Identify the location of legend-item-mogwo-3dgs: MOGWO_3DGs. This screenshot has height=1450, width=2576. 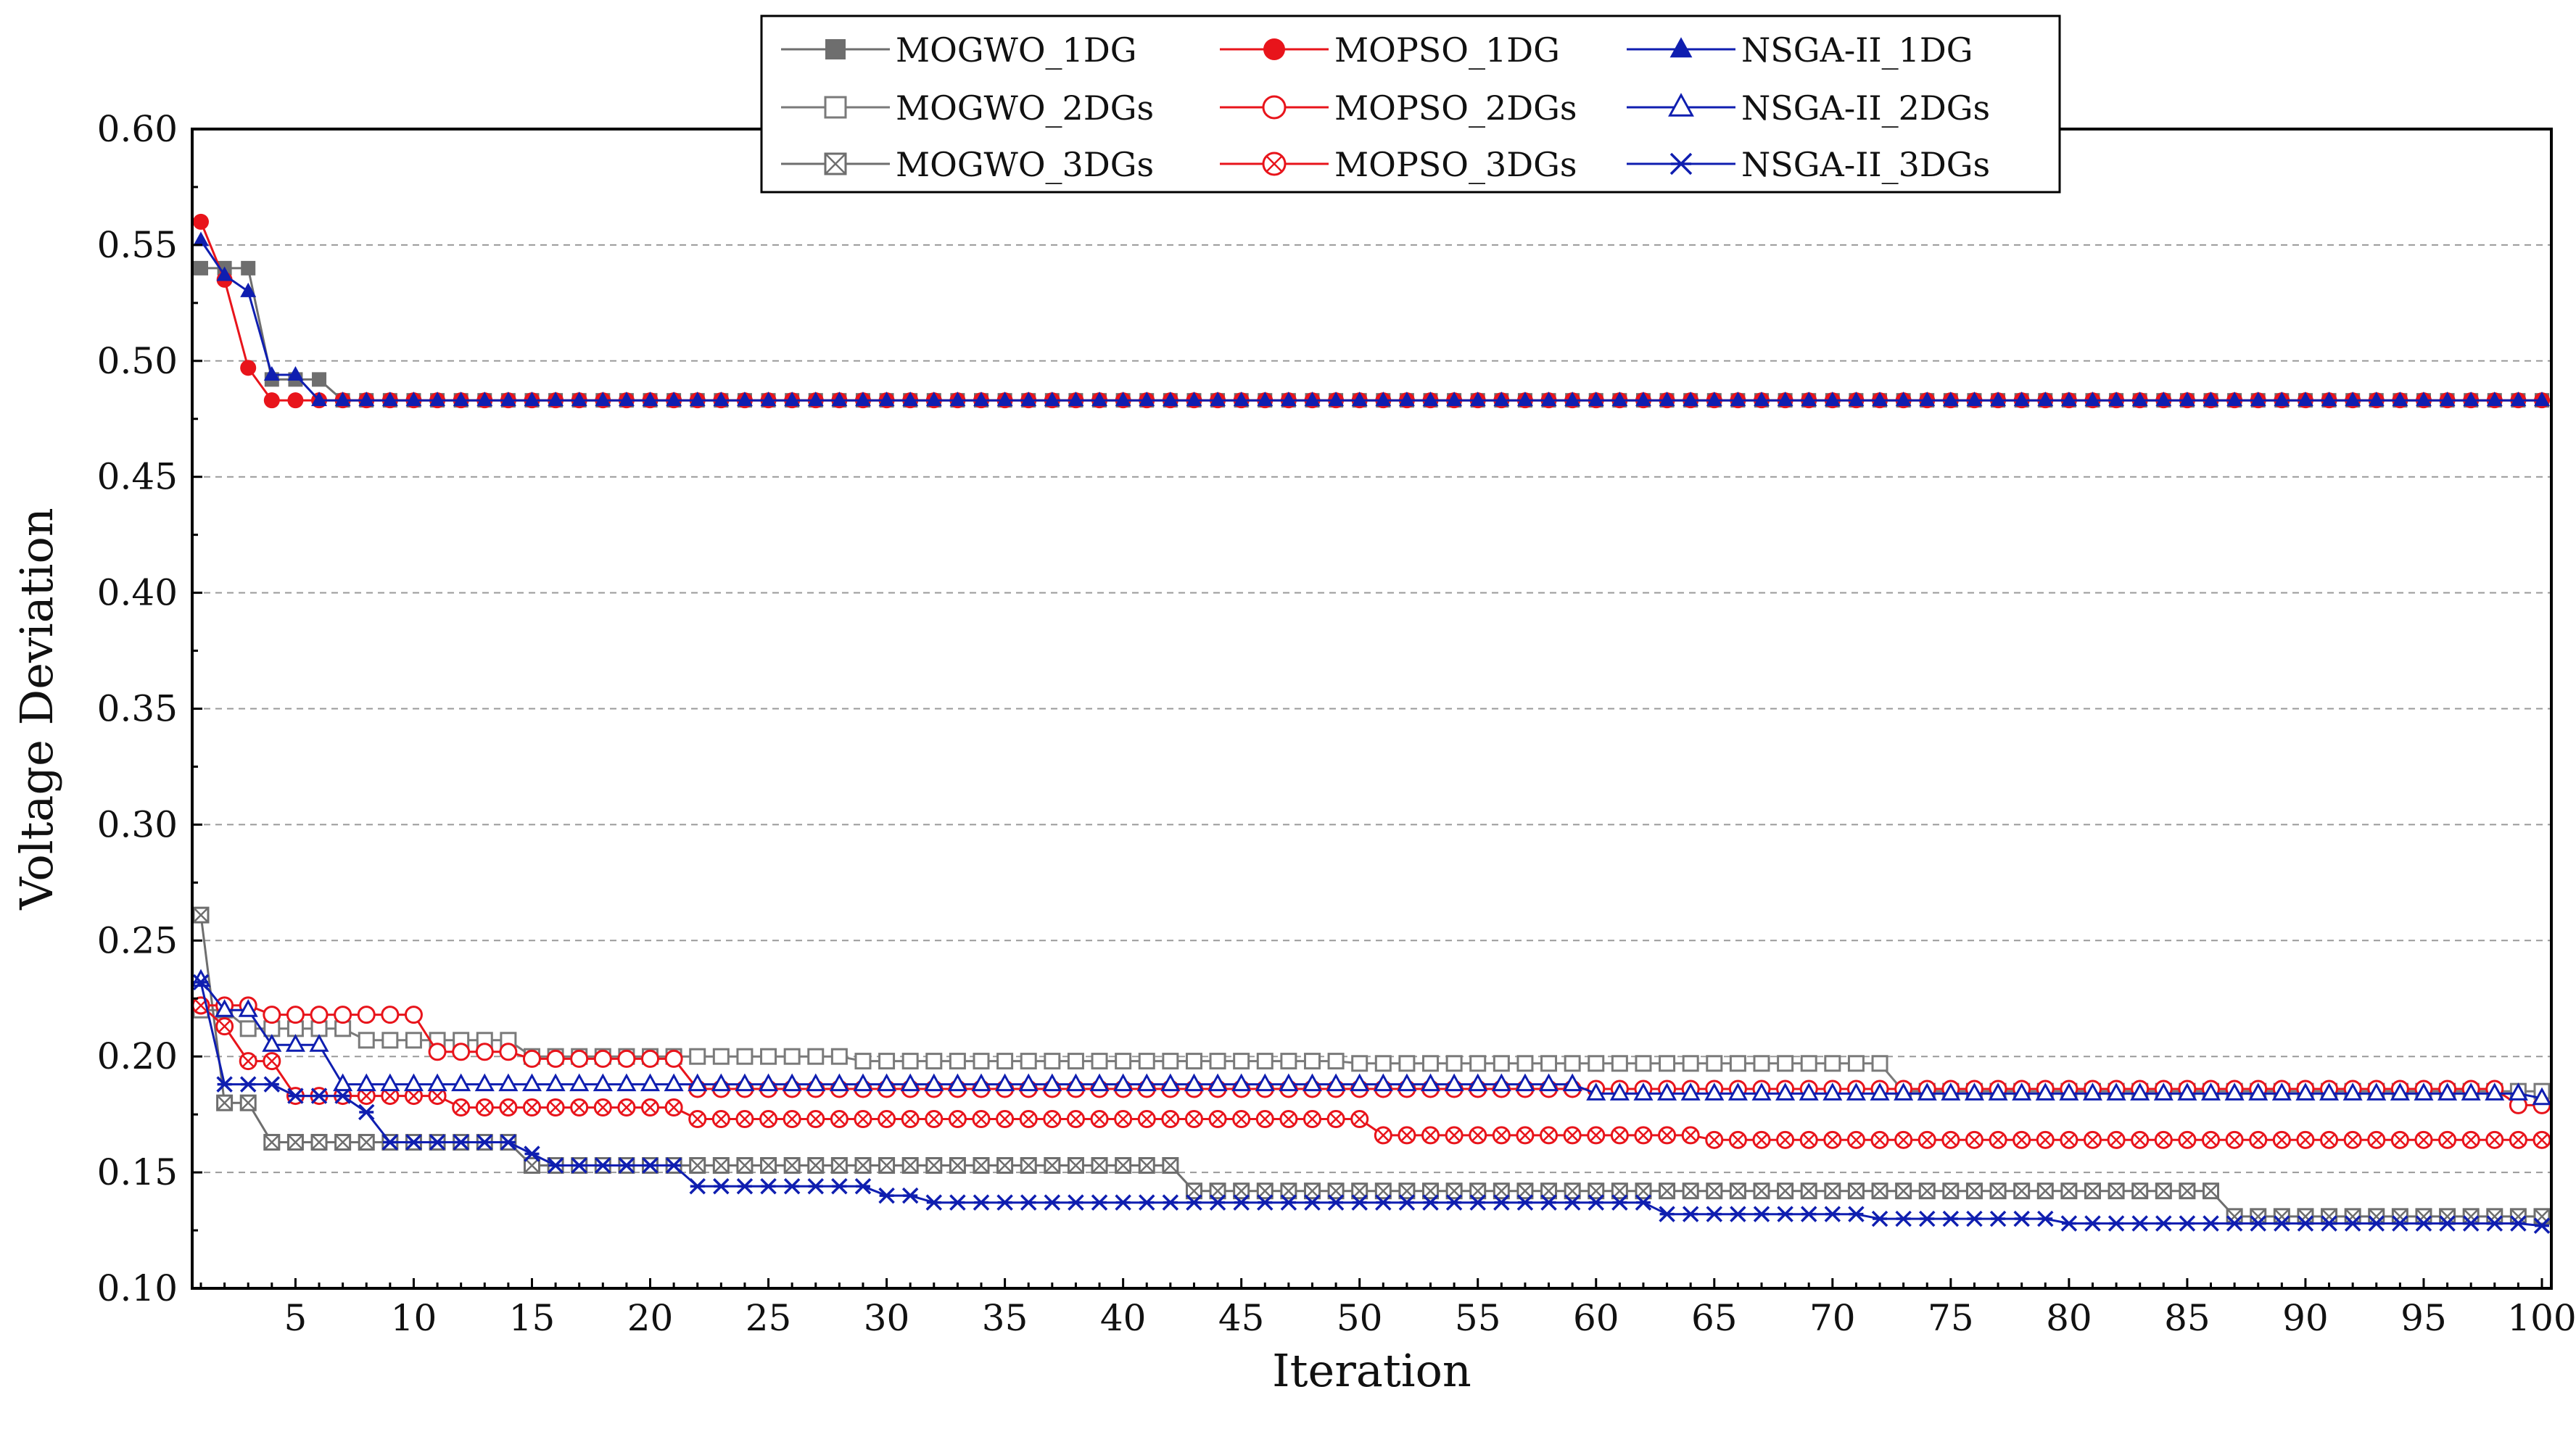
(967, 164).